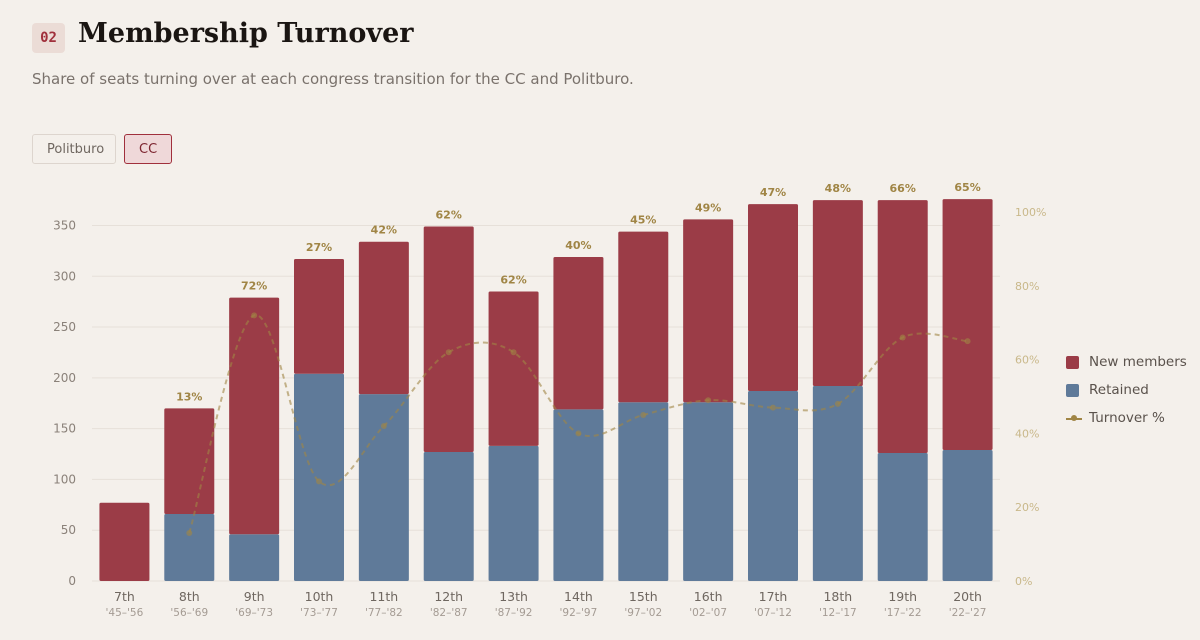 The height and width of the screenshot is (640, 1200). I want to click on page-title: Membership Turnover, so click(246, 33).